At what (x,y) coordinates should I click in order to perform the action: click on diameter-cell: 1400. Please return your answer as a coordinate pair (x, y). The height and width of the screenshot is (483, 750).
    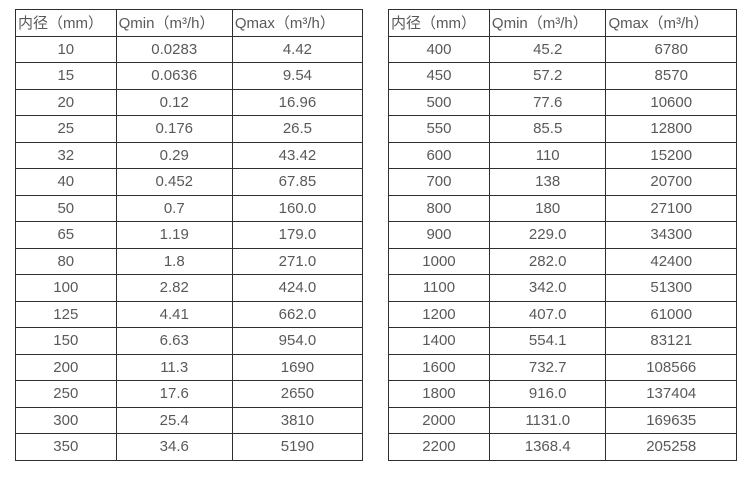
    Looking at the image, I should click on (439, 341).